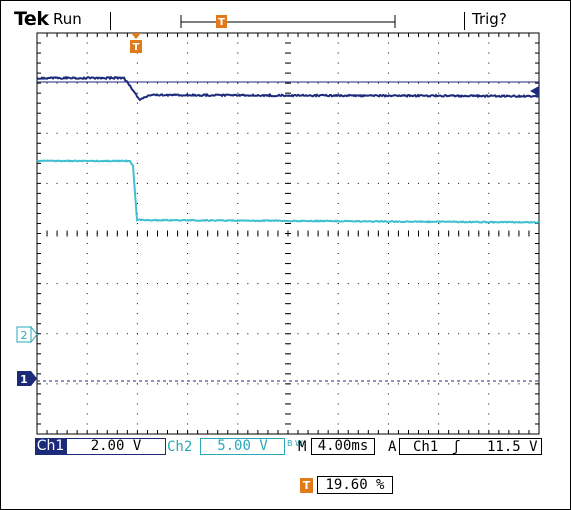 Image resolution: width=571 pixels, height=510 pixels. Describe the element at coordinates (512, 447) in the screenshot. I see `trigger-level: 11.5 V` at that location.